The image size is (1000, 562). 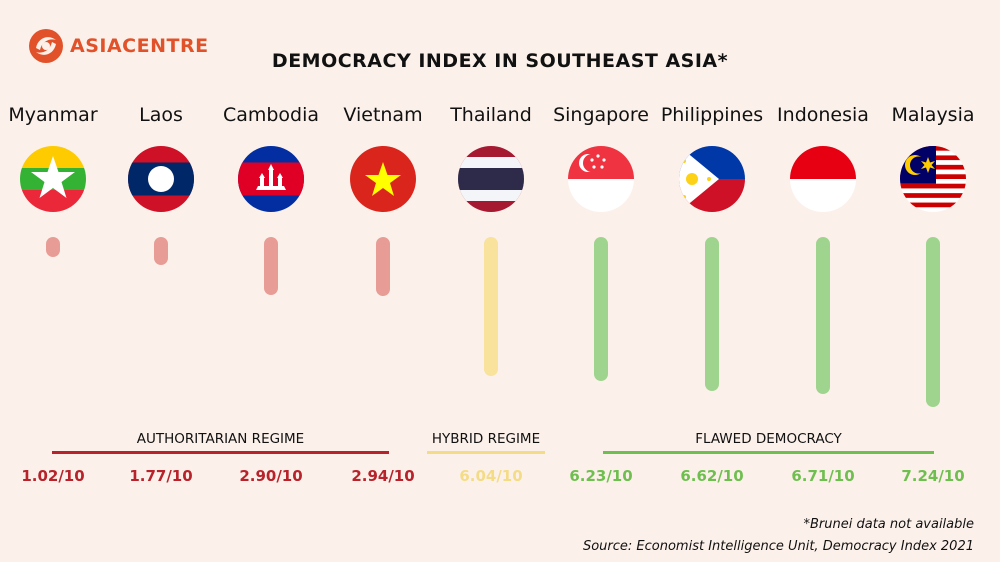 I want to click on thailand-flag-icon, so click(x=491, y=179).